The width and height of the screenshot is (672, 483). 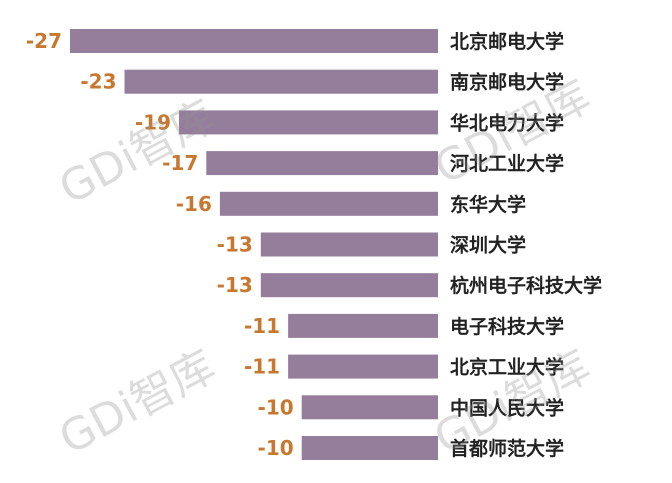 I want to click on value-label-7: -13, so click(x=235, y=285).